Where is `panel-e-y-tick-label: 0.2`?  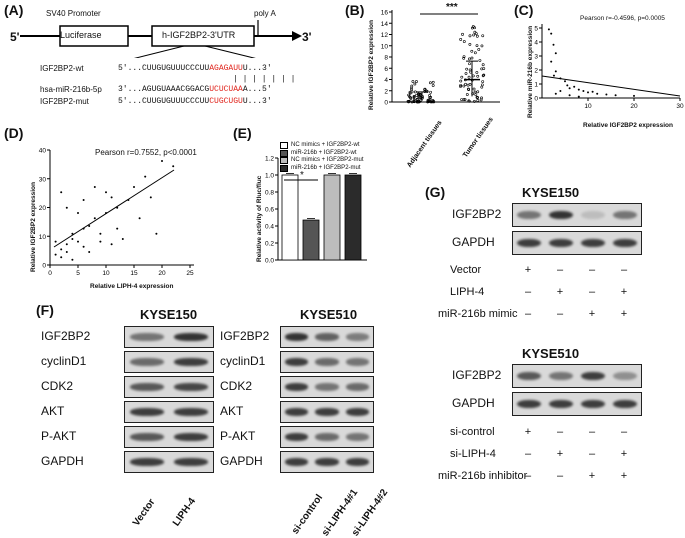
panel-e-y-tick-label: 0.2 is located at coordinates (269, 244).